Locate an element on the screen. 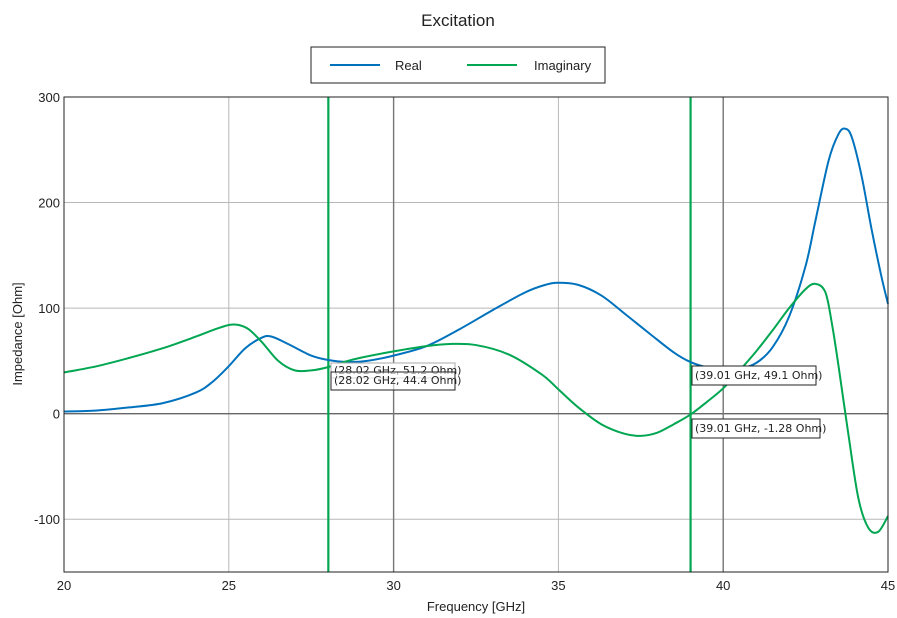 This screenshot has height=618, width=897. annotation-label: (39.01 GHz, -1.28 Ohm) is located at coordinates (760, 428).